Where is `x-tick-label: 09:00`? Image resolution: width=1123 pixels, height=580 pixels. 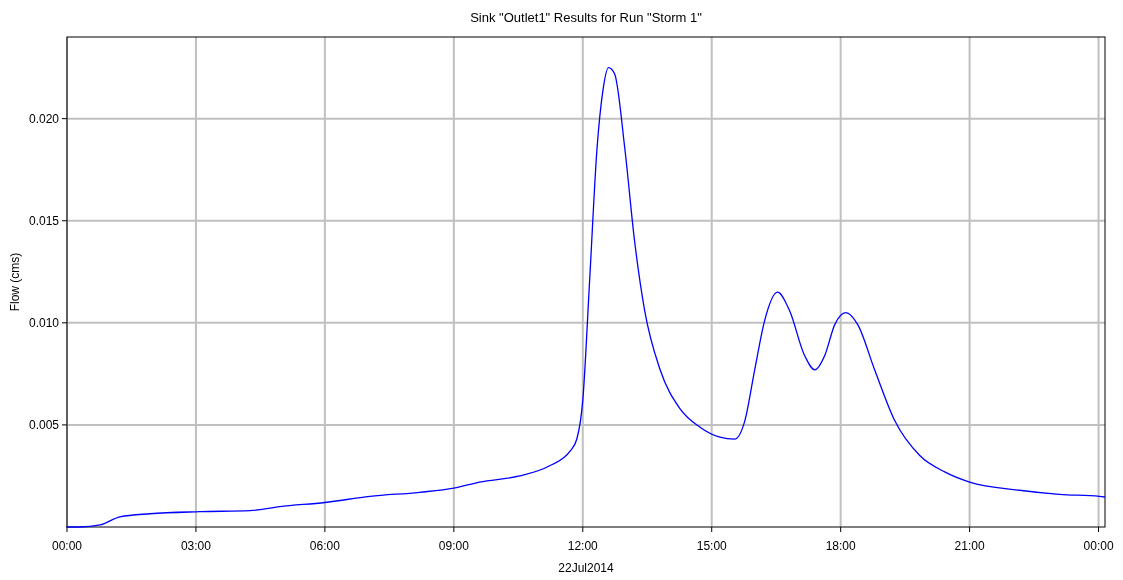 x-tick-label: 09:00 is located at coordinates (454, 546).